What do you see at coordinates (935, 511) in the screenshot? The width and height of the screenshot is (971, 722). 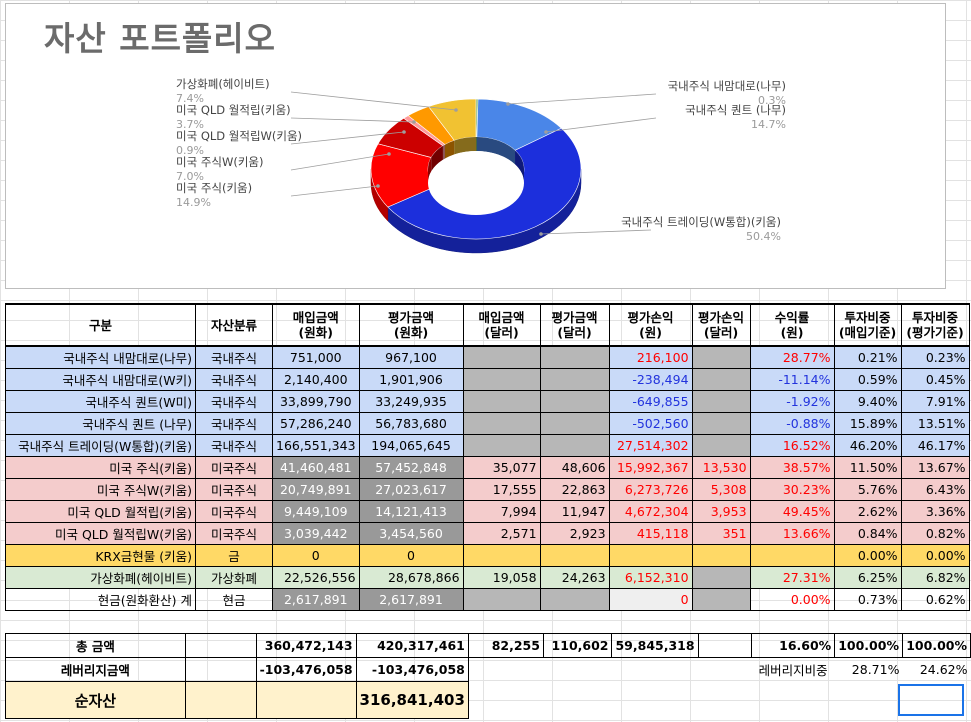 I see `weight-eval: 3.36%` at bounding box center [935, 511].